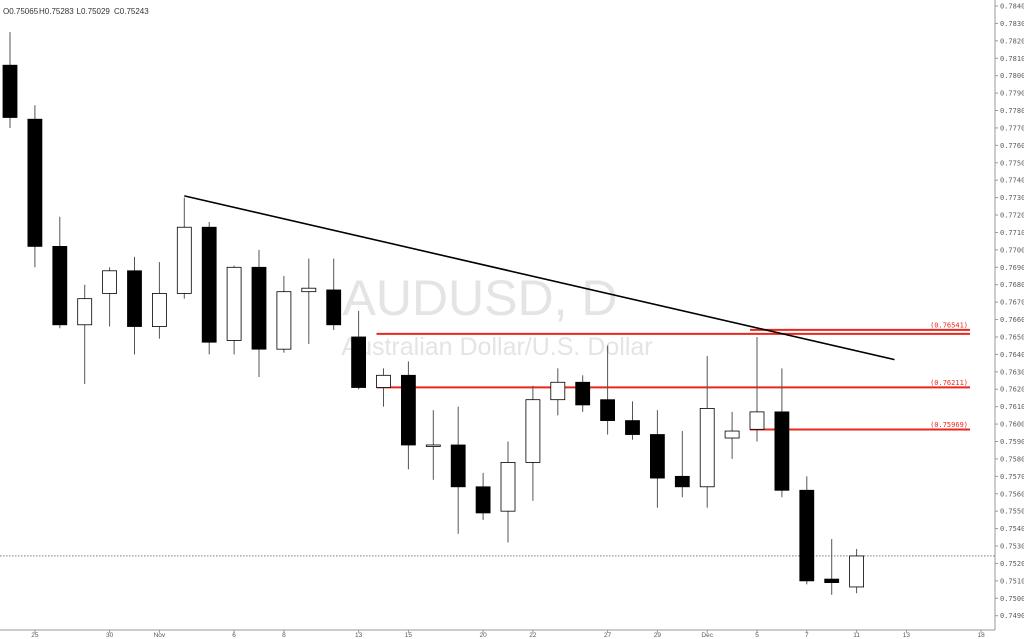  I want to click on time-tick-label: 15, so click(409, 635).